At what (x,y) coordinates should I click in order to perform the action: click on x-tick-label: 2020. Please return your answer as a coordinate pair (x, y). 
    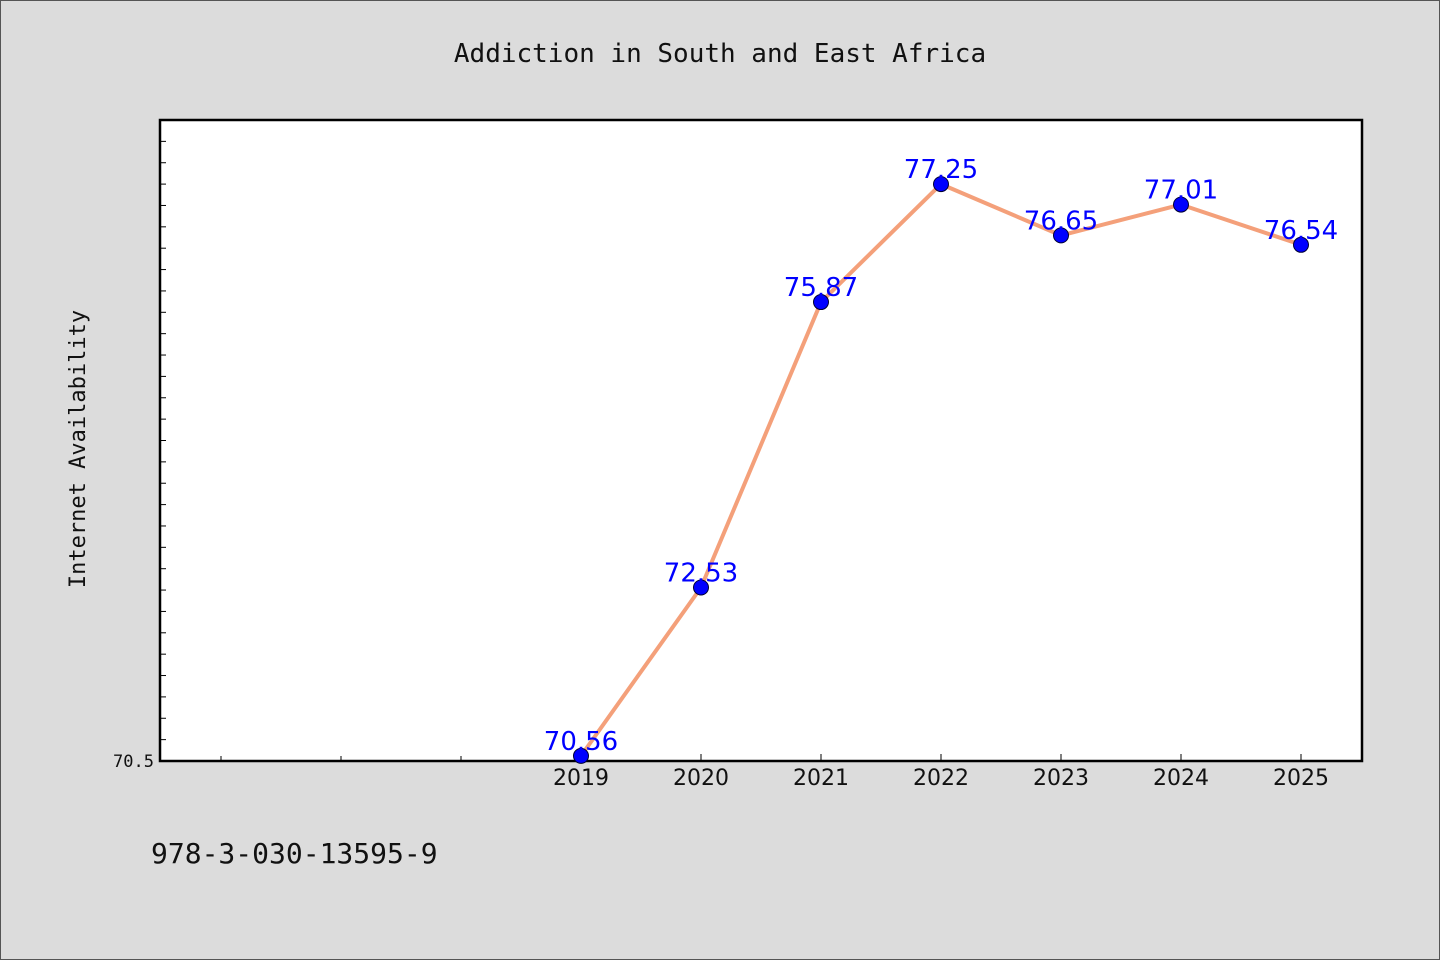
    Looking at the image, I should click on (701, 778).